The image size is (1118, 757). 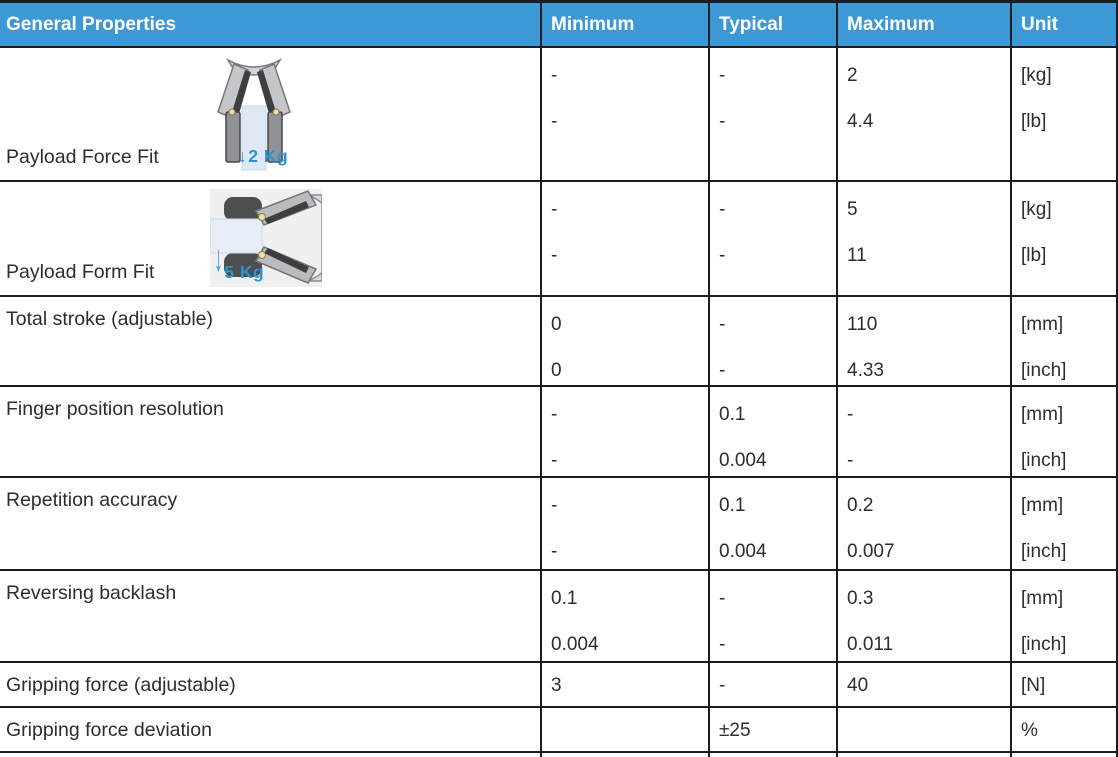 What do you see at coordinates (857, 255) in the screenshot?
I see `value-text: 11` at bounding box center [857, 255].